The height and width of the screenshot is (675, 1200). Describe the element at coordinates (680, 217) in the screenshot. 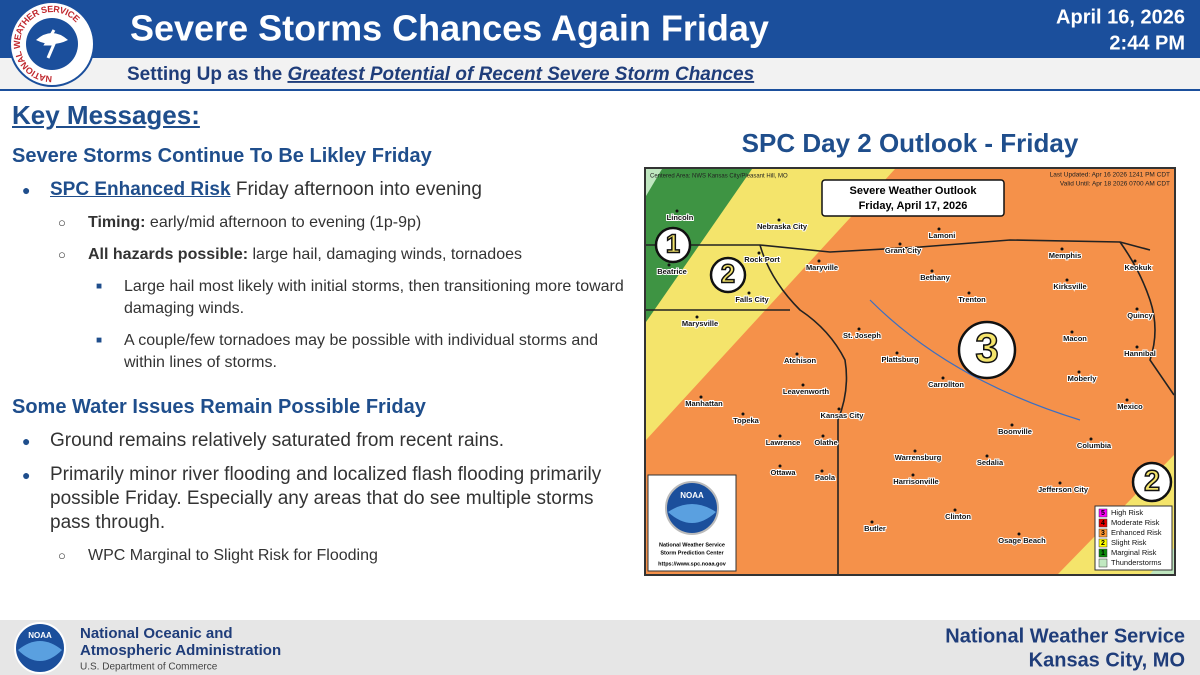

I see `city-label: Lincoln` at that location.